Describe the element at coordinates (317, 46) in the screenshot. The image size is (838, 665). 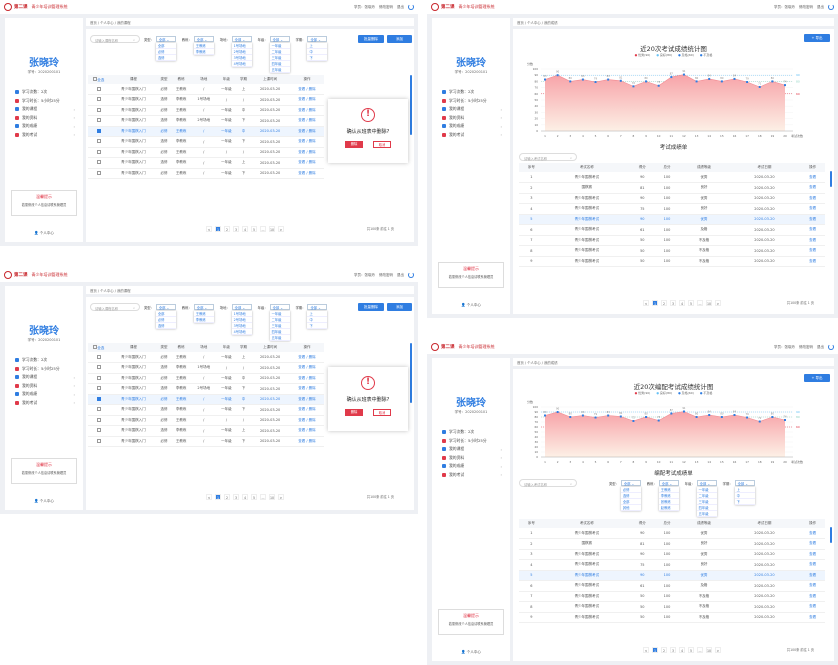
I see `dropdown-option: 上` at that location.